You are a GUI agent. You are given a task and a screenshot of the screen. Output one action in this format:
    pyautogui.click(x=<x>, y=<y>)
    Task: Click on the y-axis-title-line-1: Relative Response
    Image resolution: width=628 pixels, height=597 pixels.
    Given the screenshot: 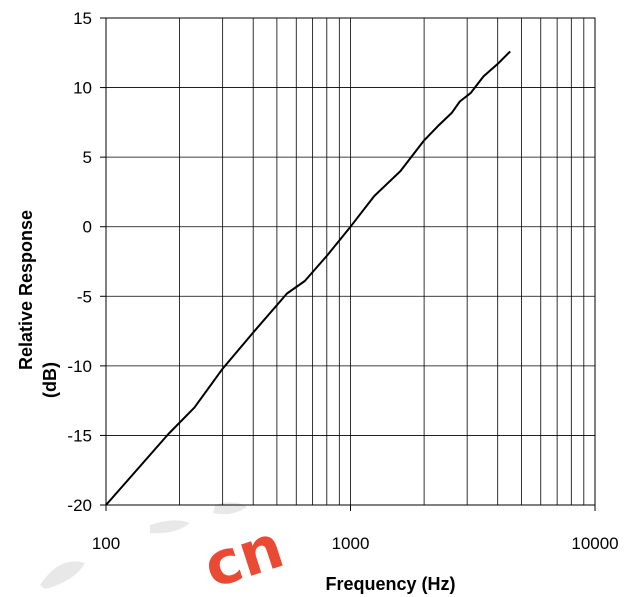 What is the action you would take?
    pyautogui.click(x=26, y=290)
    